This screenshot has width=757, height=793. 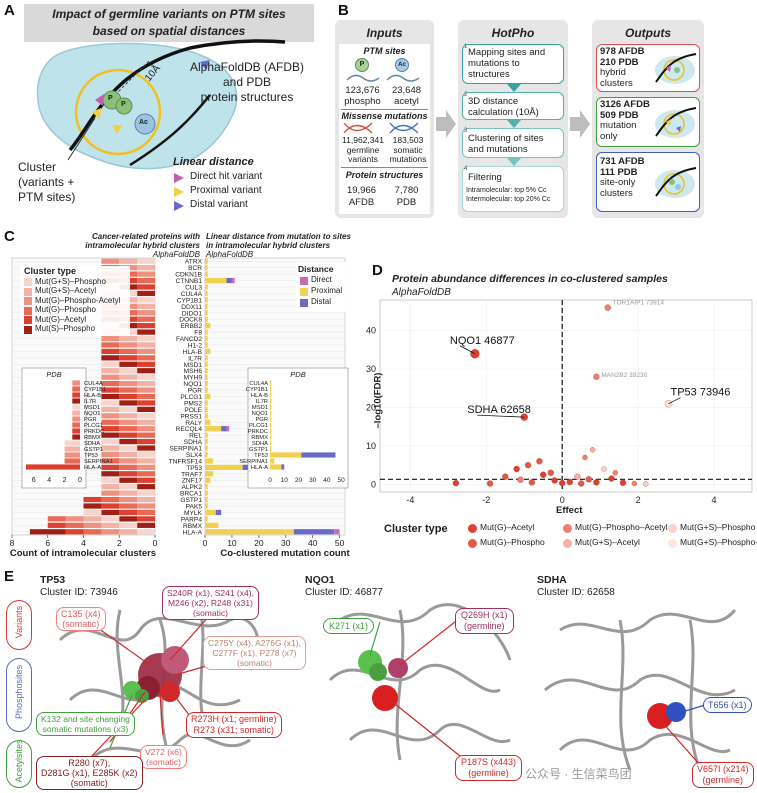 What do you see at coordinates (78, 300) in the screenshot?
I see `cluster-type-label-c: Mut(G)–Phospho-Acetyl` at bounding box center [78, 300].